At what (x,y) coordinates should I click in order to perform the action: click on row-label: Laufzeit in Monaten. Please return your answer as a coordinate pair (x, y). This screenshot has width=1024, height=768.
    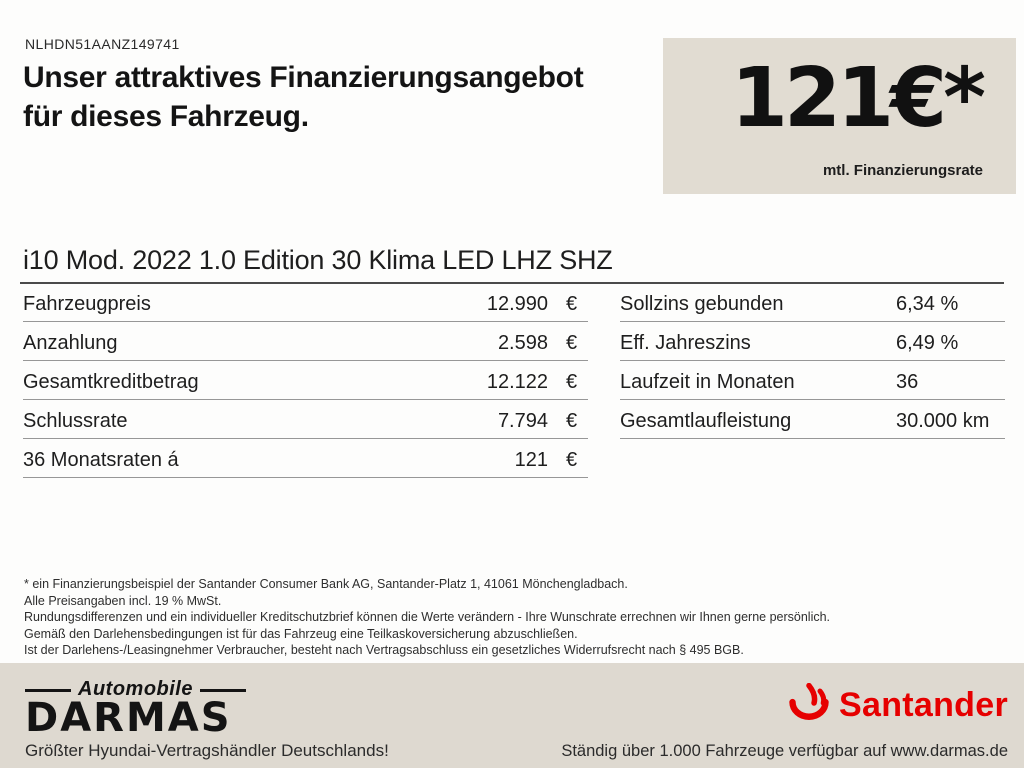
    Looking at the image, I should click on (707, 382).